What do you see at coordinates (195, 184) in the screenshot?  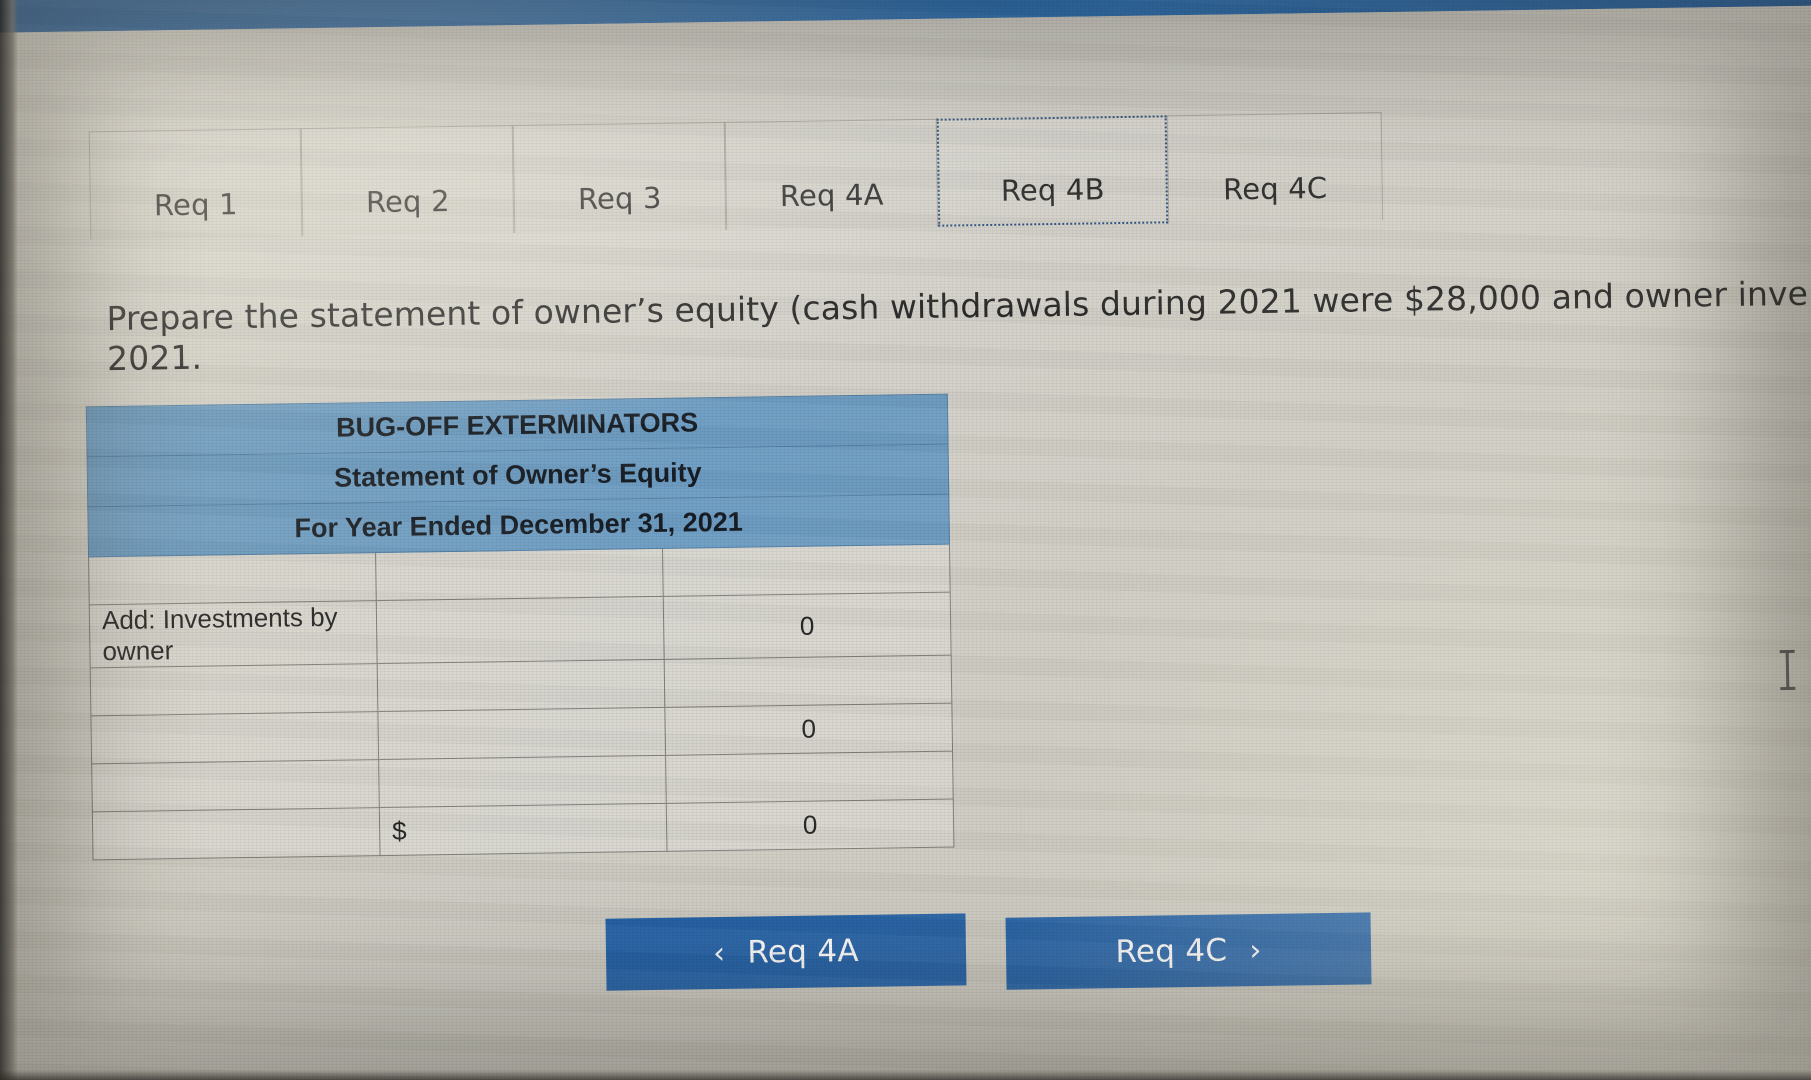 I see `tab-req-1: Req 1` at bounding box center [195, 184].